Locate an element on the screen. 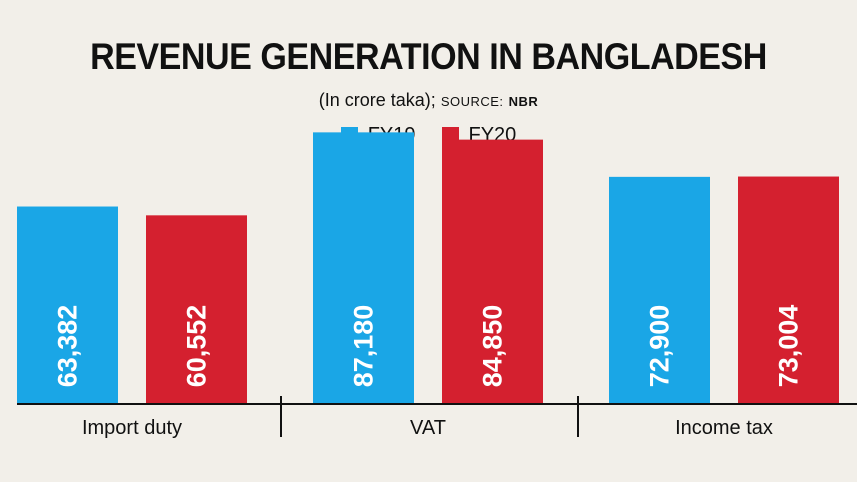 The height and width of the screenshot is (482, 857). value-label-vat-fy20: 84,850 is located at coordinates (493, 346).